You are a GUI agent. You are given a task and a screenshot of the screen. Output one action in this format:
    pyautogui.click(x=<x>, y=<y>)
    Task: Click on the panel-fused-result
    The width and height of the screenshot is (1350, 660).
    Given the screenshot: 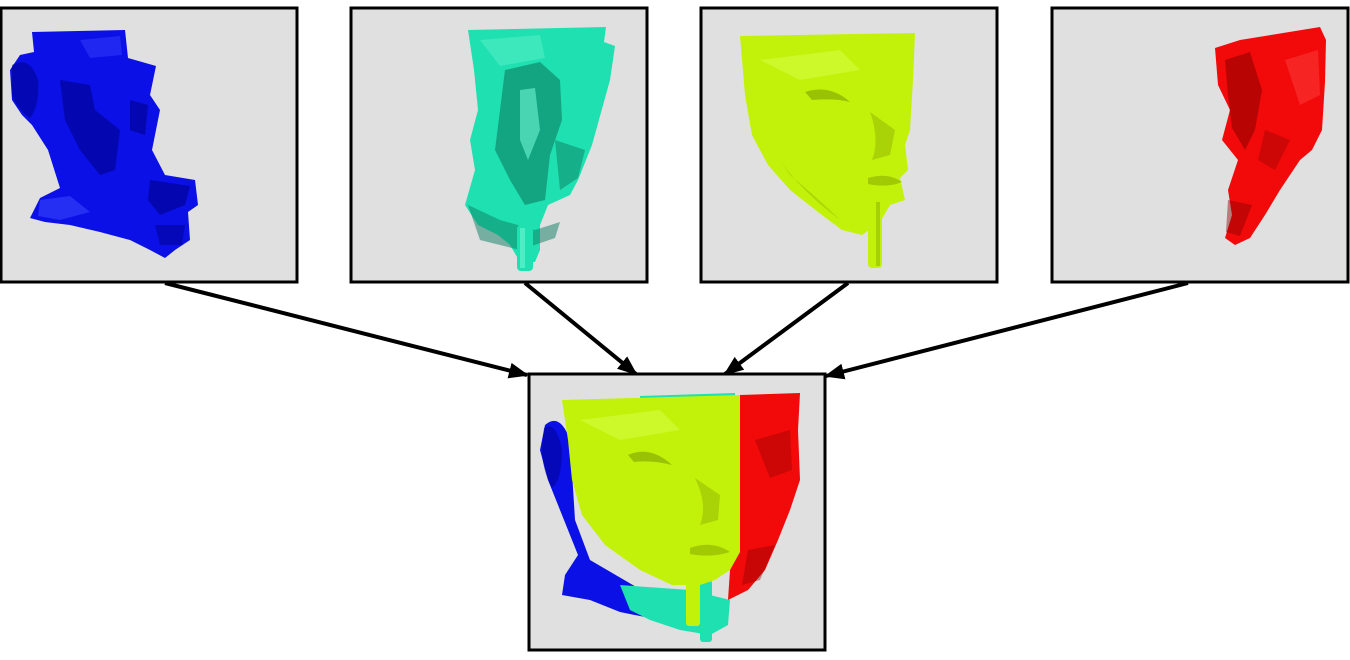 What is the action you would take?
    pyautogui.click(x=677, y=512)
    